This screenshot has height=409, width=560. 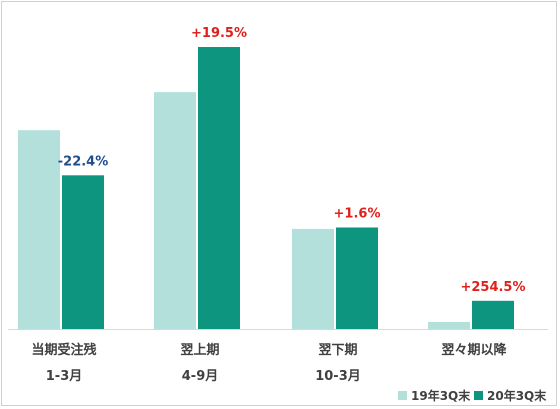 What do you see at coordinates (39, 229) in the screenshot?
I see `bar-series1-cat1` at bounding box center [39, 229].